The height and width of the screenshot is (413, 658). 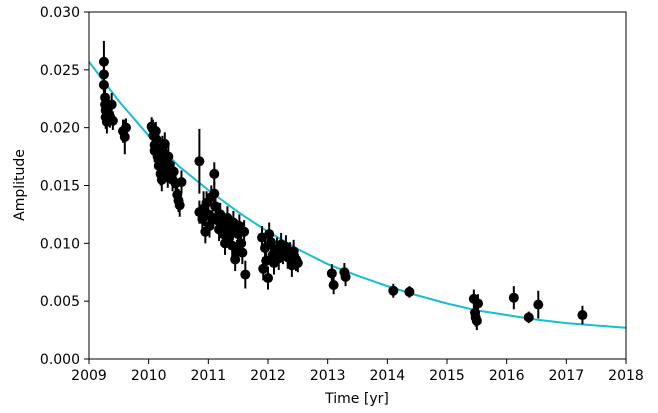 What do you see at coordinates (209, 376) in the screenshot?
I see `x-tick-label: 2011` at bounding box center [209, 376].